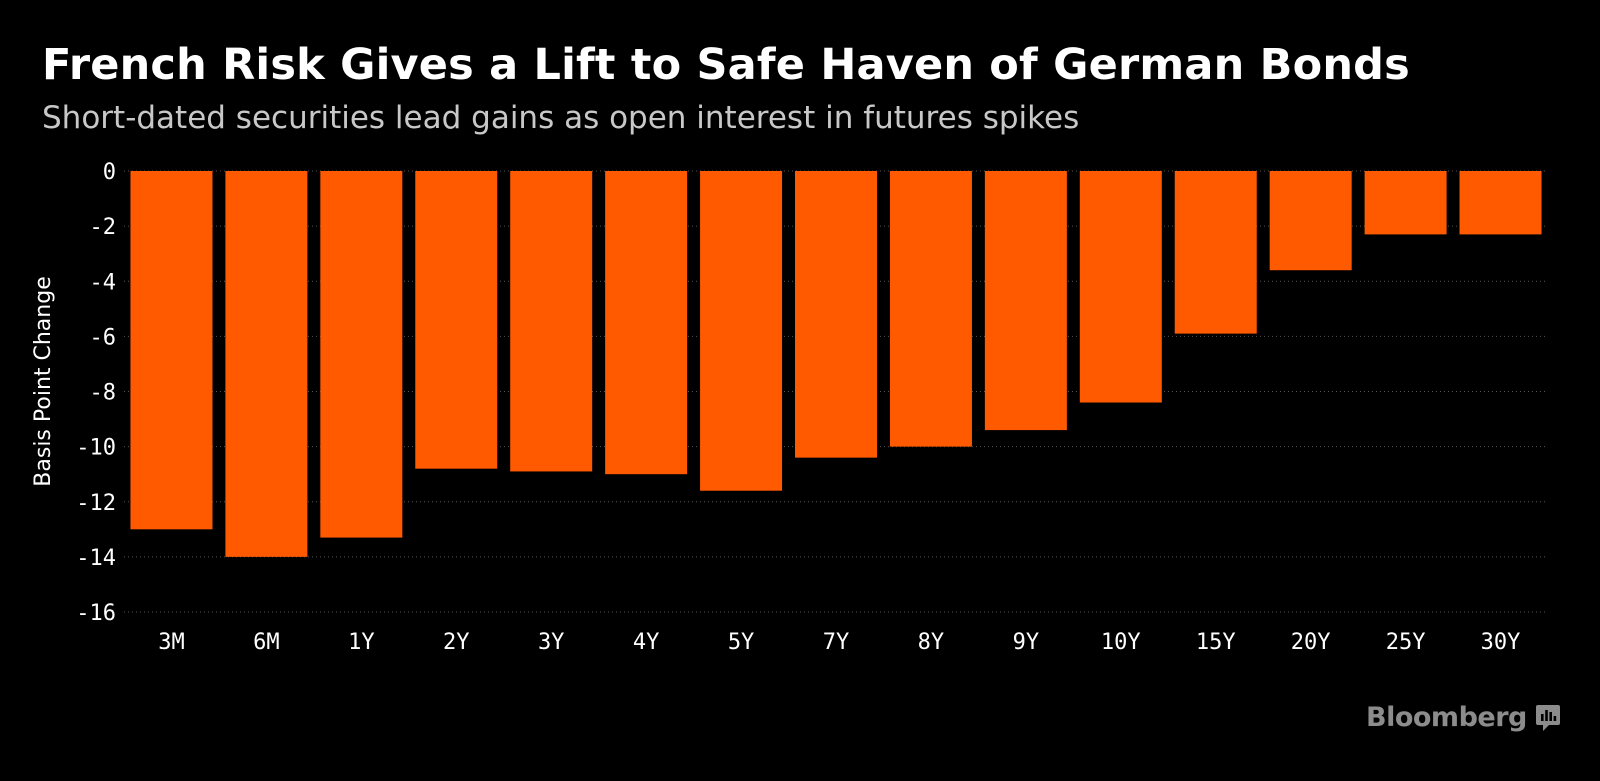 This screenshot has width=1600, height=781. Describe the element at coordinates (96, 448) in the screenshot. I see `y-tick-label: -10` at that location.